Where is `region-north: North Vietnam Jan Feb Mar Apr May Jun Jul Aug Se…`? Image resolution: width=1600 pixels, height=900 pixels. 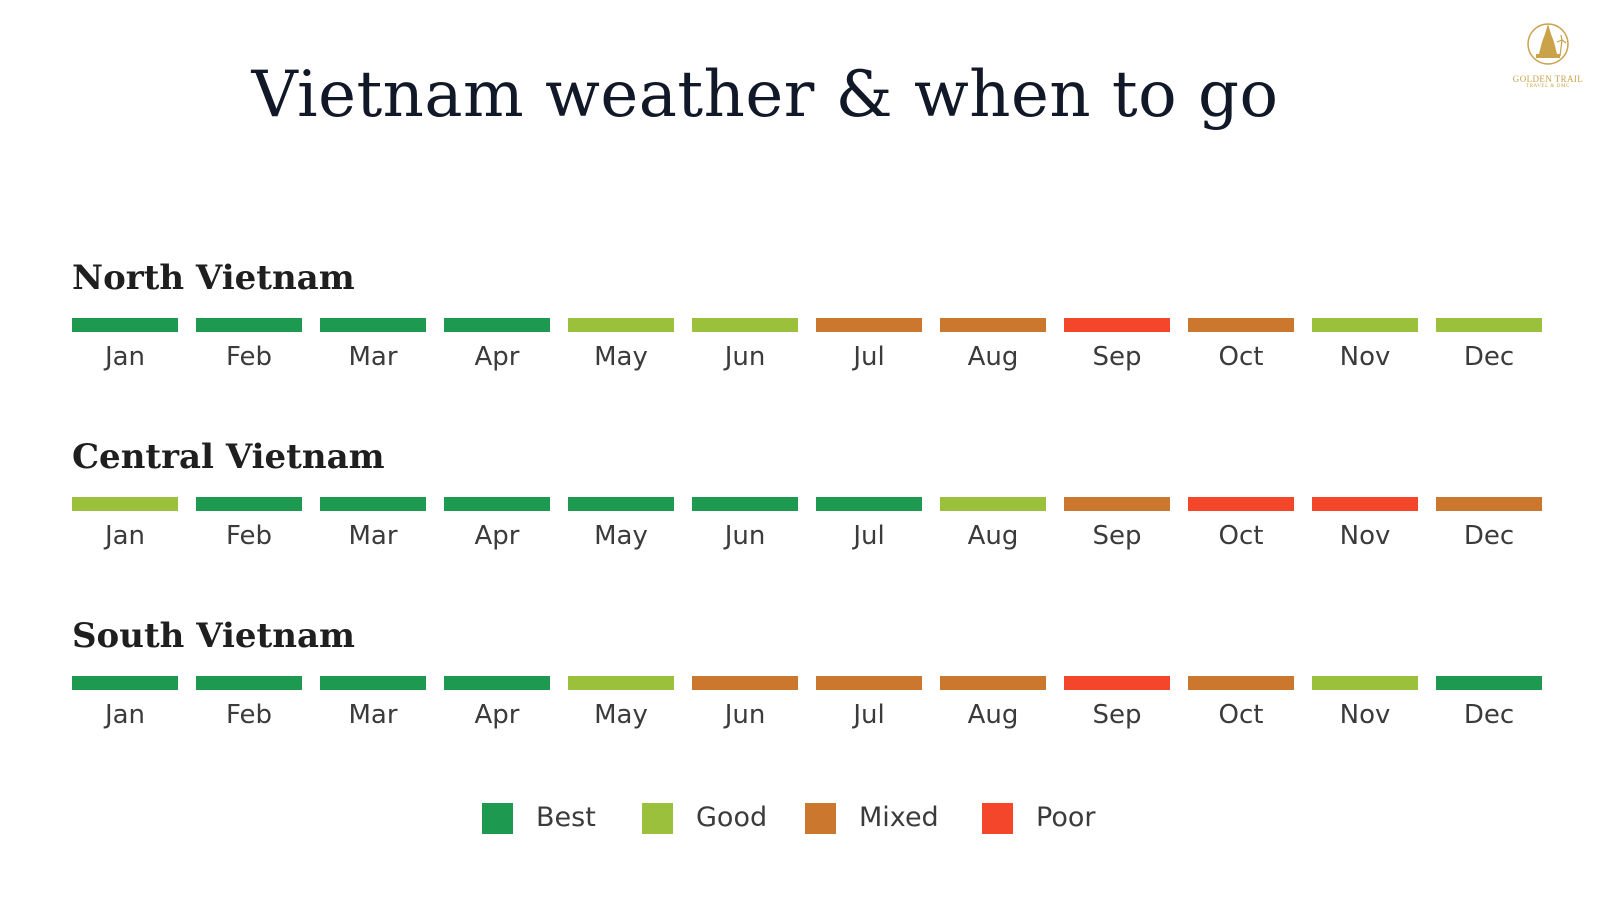
region-north: North Vietnam Jan Feb Mar Apr May Jun Jul Aug Se… is located at coordinates (808, 328).